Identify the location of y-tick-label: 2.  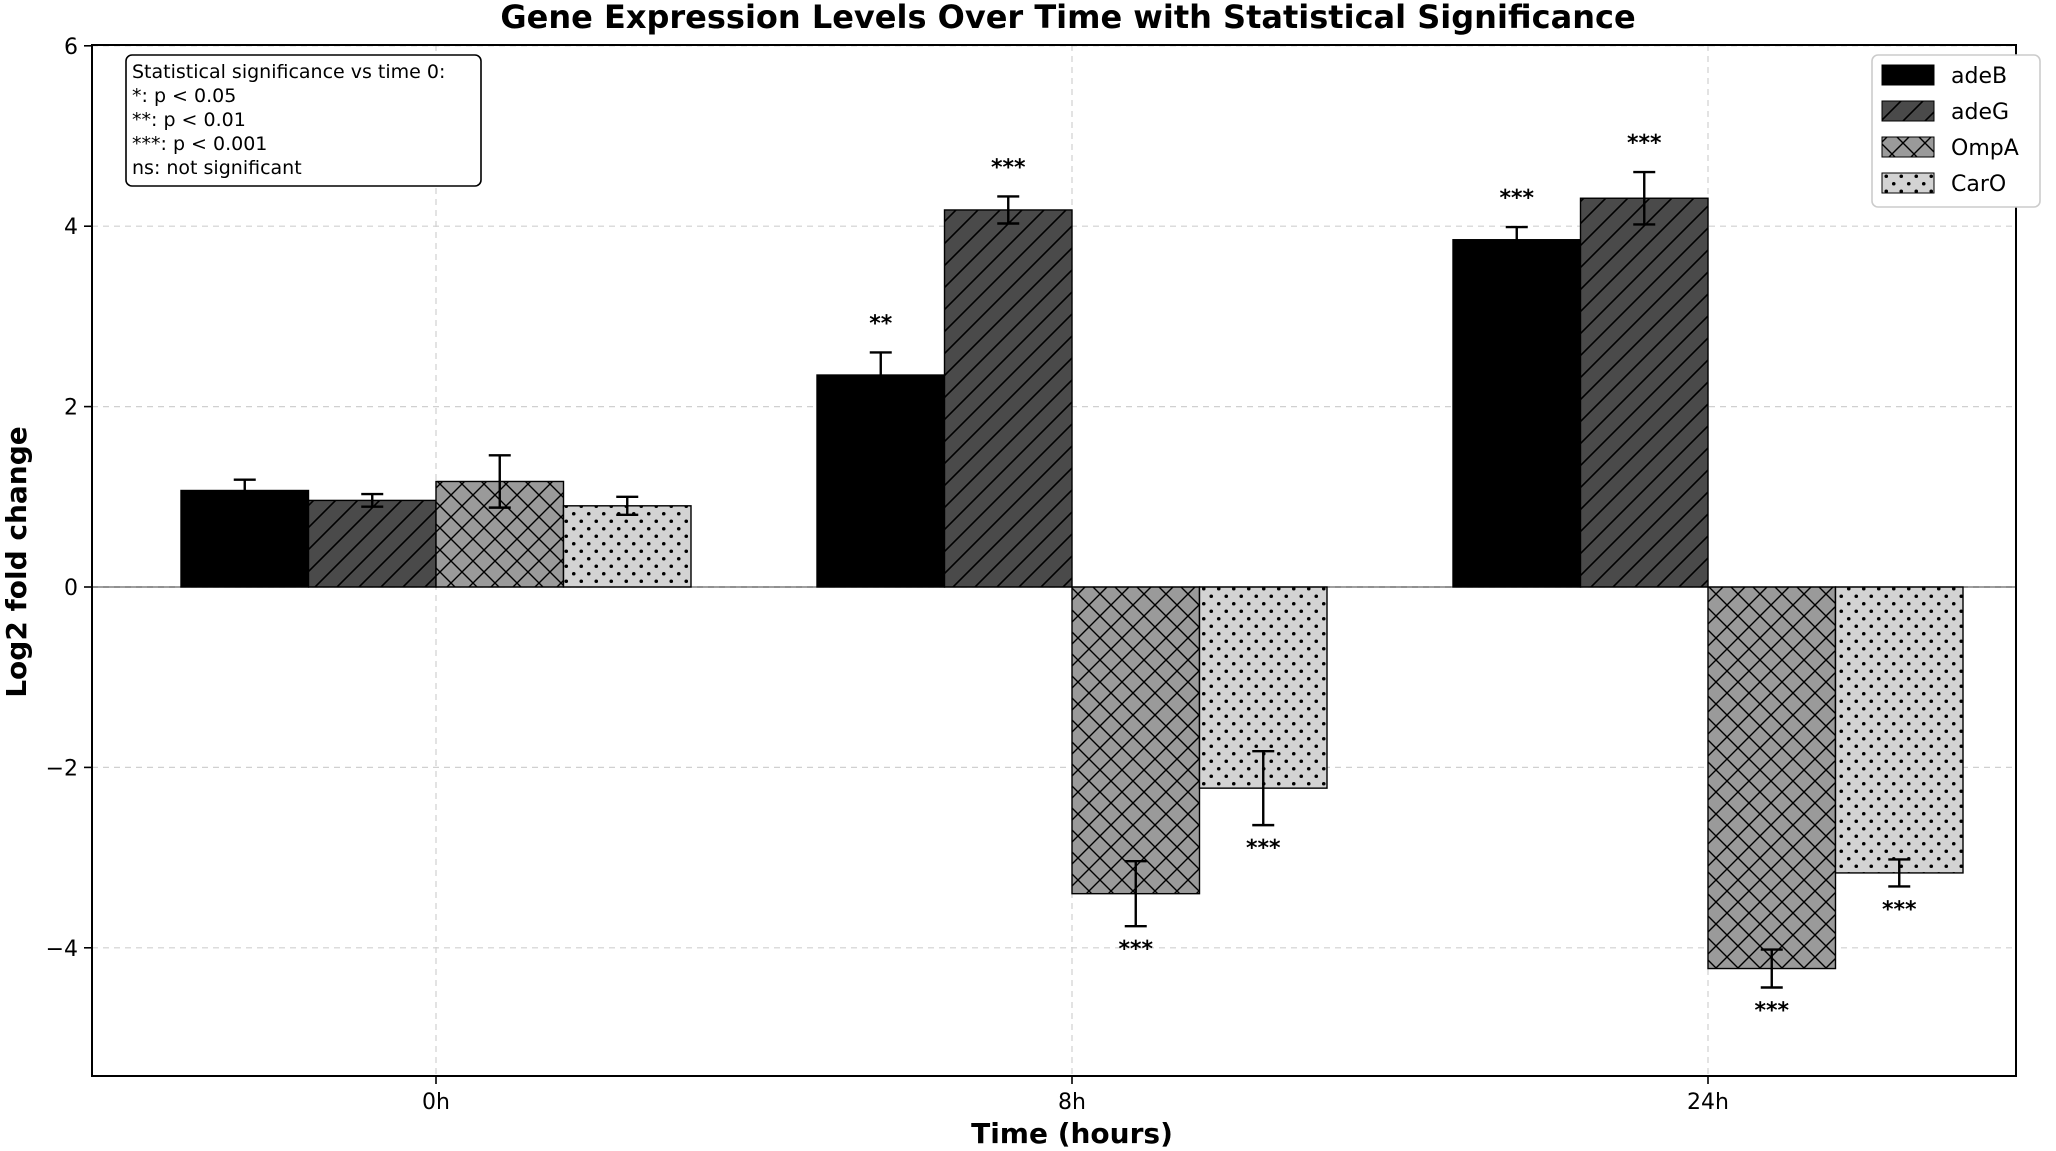
(71, 408).